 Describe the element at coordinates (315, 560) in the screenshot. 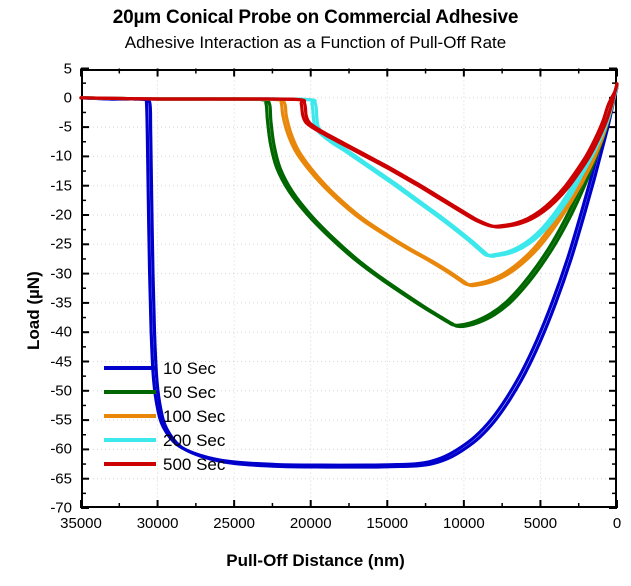

I see `x-axis-title: Pull-Off Distance (nm)` at that location.